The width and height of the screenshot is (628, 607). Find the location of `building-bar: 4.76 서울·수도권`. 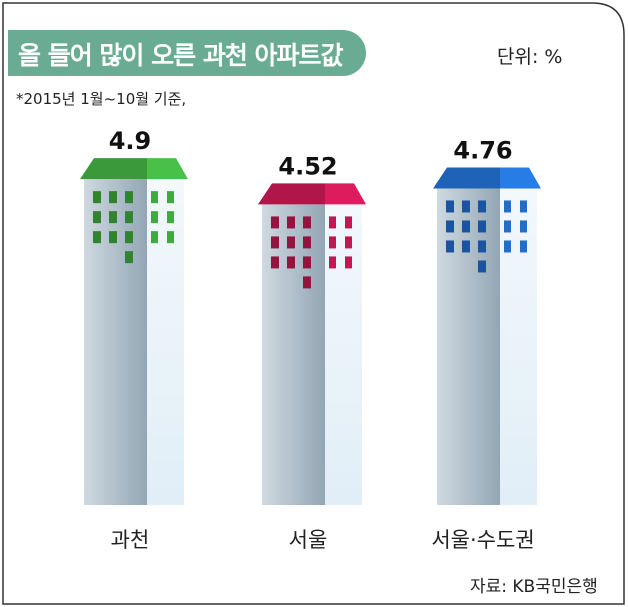

building-bar: 4.76 서울·수도권 is located at coordinates (486, 344).